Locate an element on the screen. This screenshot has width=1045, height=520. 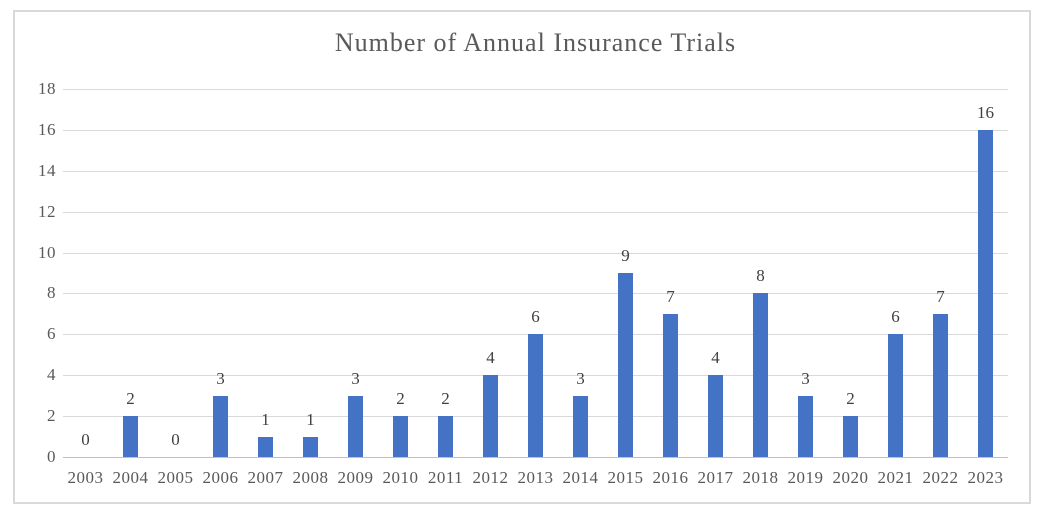
data-label-2006: 3 is located at coordinates (220, 378).